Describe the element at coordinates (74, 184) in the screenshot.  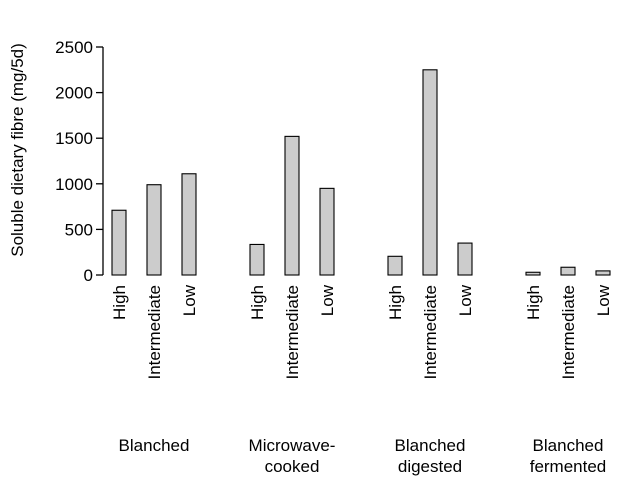
I see `y-tick-label: 1000` at that location.